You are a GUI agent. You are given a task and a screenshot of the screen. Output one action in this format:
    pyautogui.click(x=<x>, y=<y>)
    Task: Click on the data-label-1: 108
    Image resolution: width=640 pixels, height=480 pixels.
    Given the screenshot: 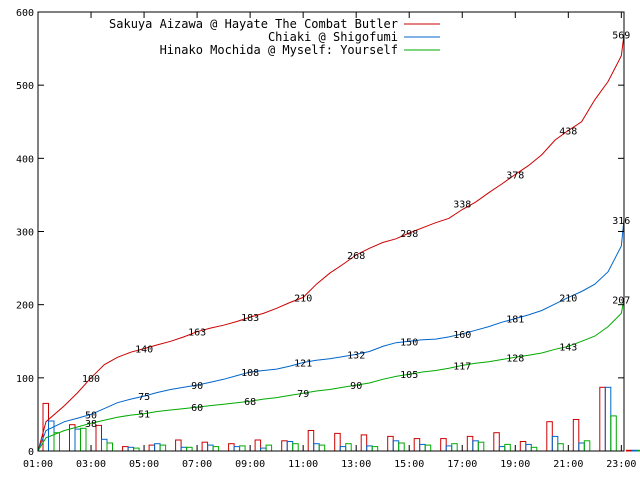 What is the action you would take?
    pyautogui.click(x=250, y=373)
    